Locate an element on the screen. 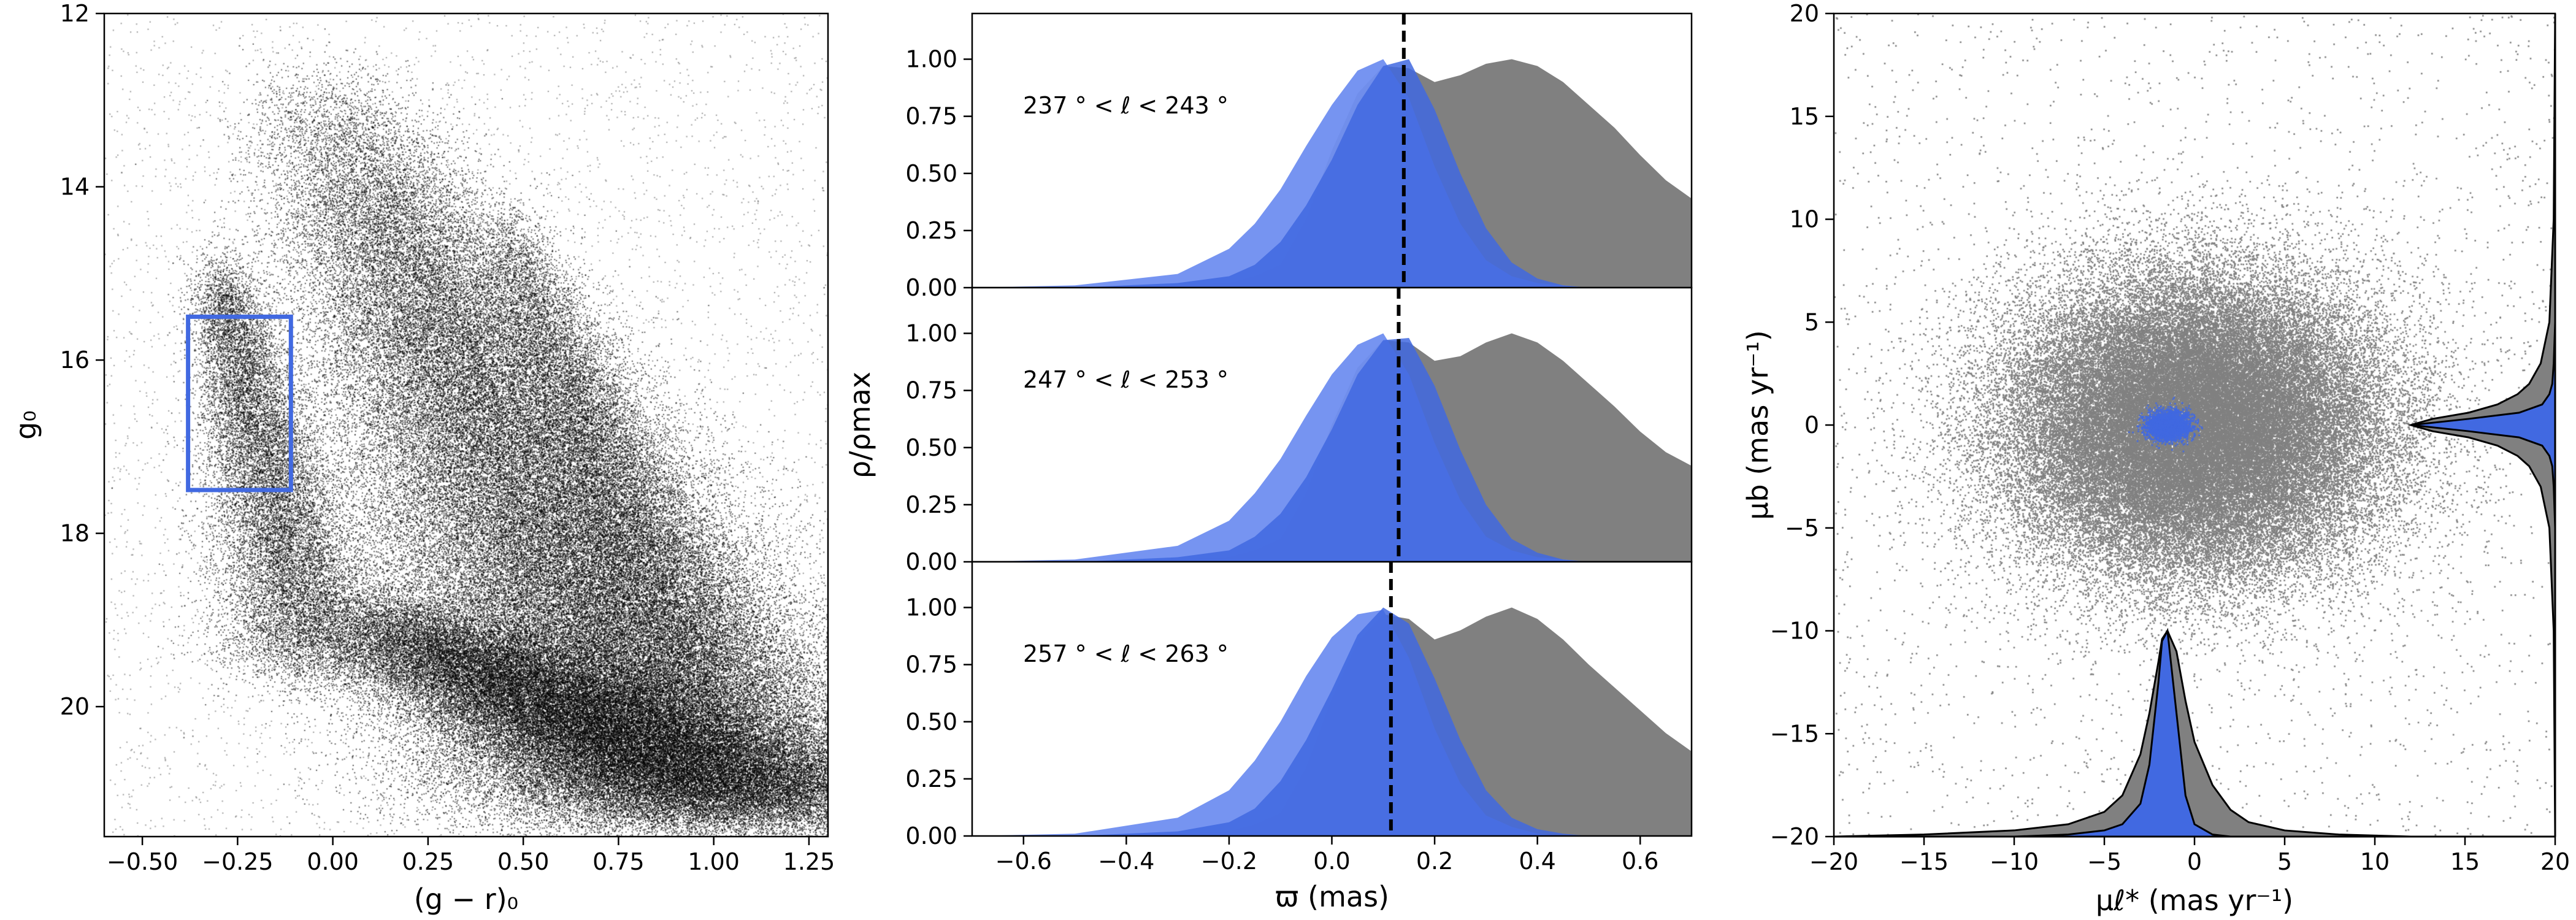  pm-y-tick-label: 0 is located at coordinates (1811, 425).